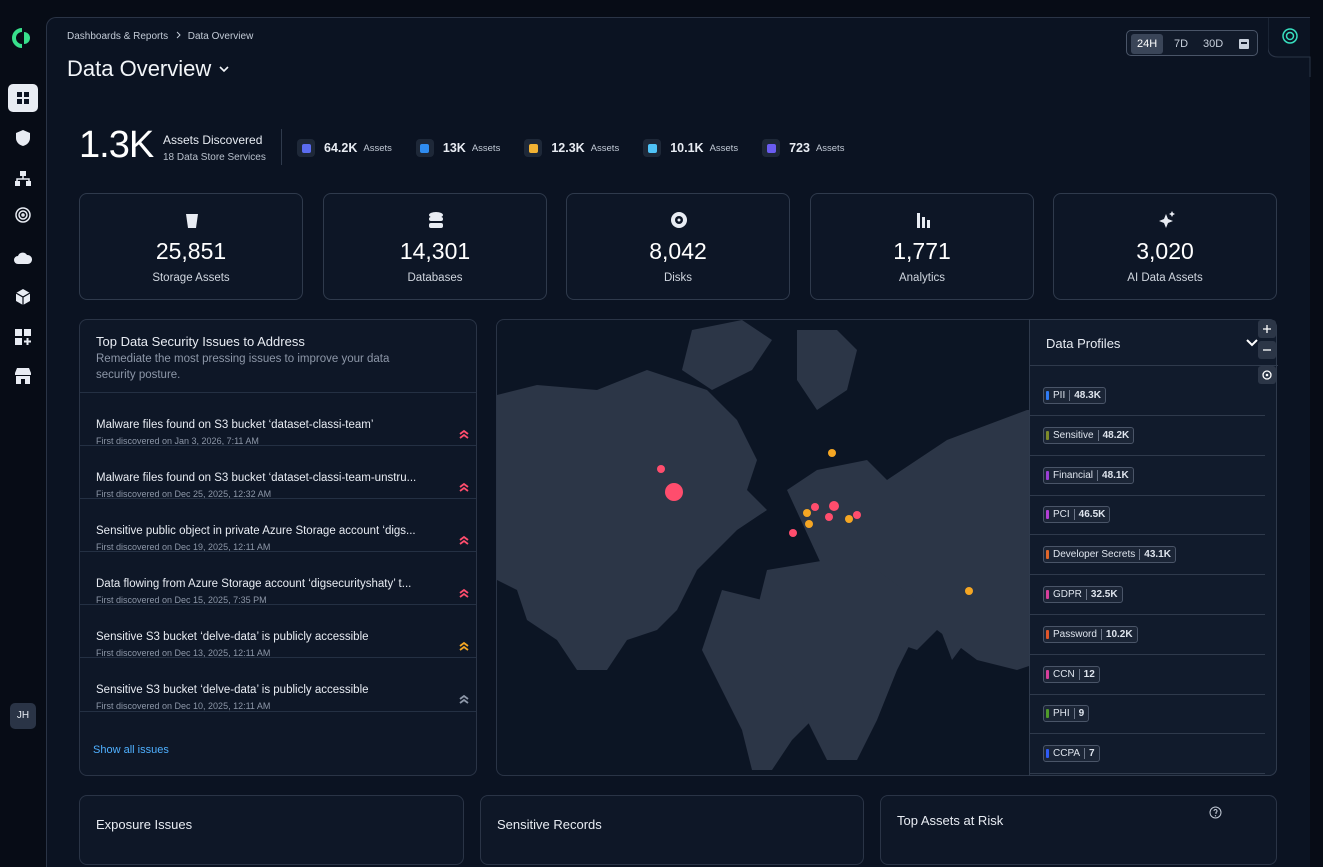 The height and width of the screenshot is (867, 1323). What do you see at coordinates (23, 716) in the screenshot?
I see `avatar: JH` at bounding box center [23, 716].